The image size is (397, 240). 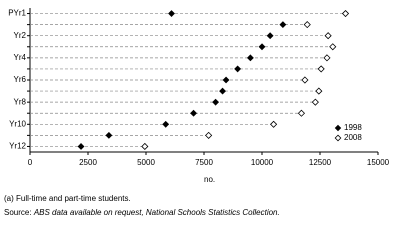 What do you see at coordinates (209, 179) in the screenshot?
I see `x-axis-label: no.` at bounding box center [209, 179].